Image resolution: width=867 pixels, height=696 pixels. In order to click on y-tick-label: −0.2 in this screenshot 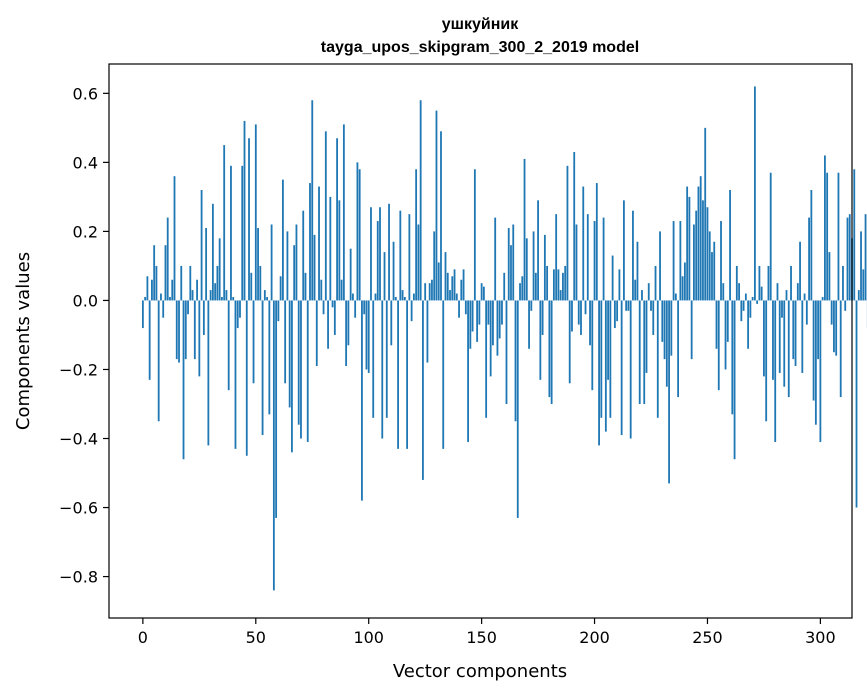, I will do `click(78, 369)`.